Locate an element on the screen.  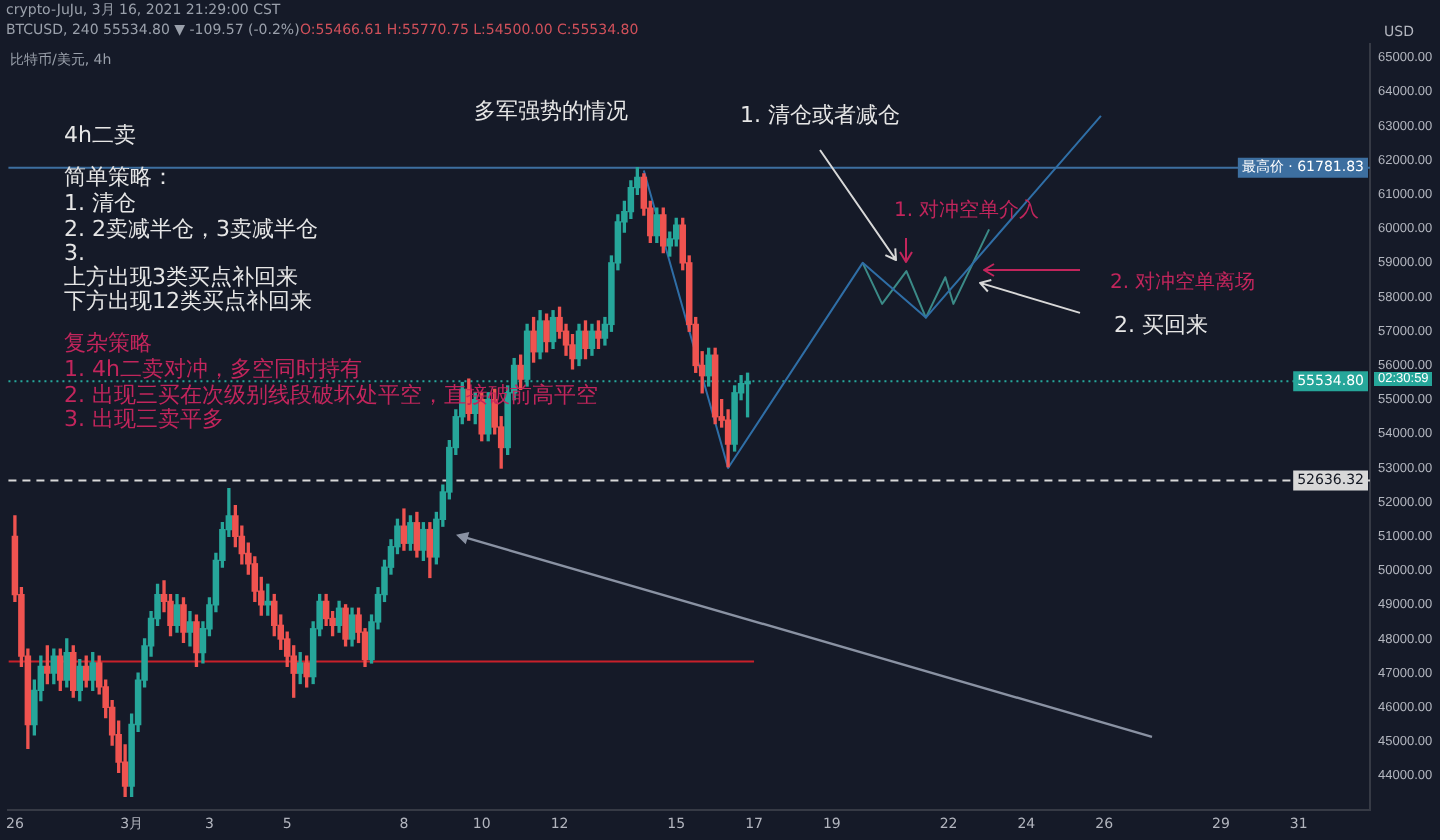
annotation: 上方出现3类买点补回来 is located at coordinates (181, 277).